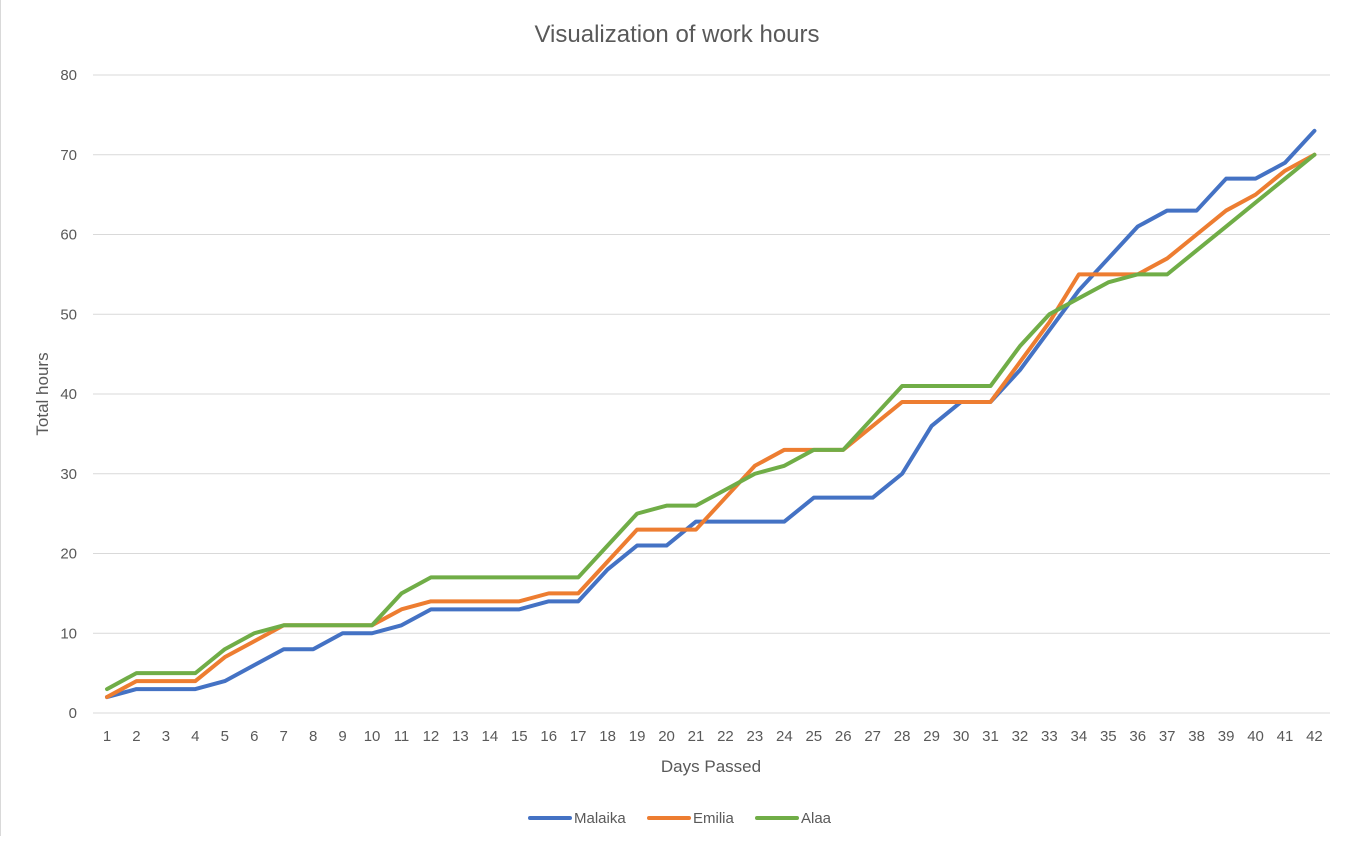 The width and height of the screenshot is (1346, 841). What do you see at coordinates (284, 736) in the screenshot?
I see `x-tick-label: 7` at bounding box center [284, 736].